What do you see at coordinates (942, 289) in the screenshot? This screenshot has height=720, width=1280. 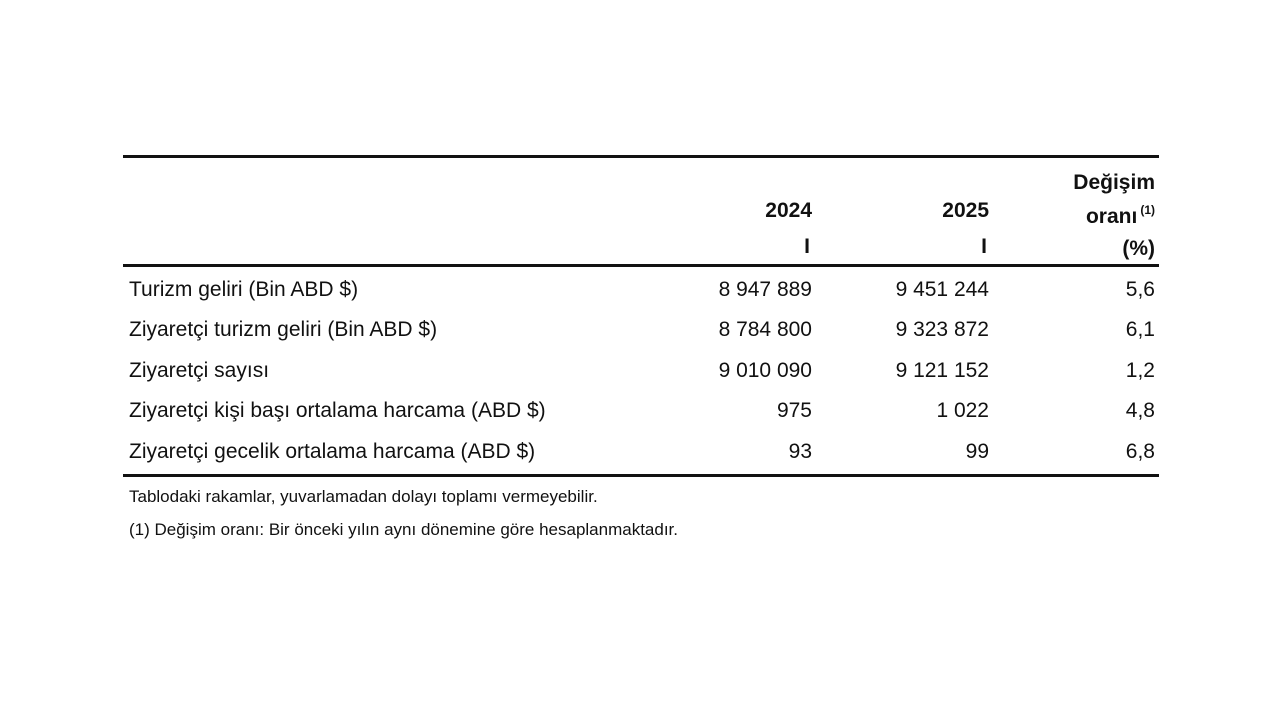 I see `cell-2025: 9 451 244` at bounding box center [942, 289].